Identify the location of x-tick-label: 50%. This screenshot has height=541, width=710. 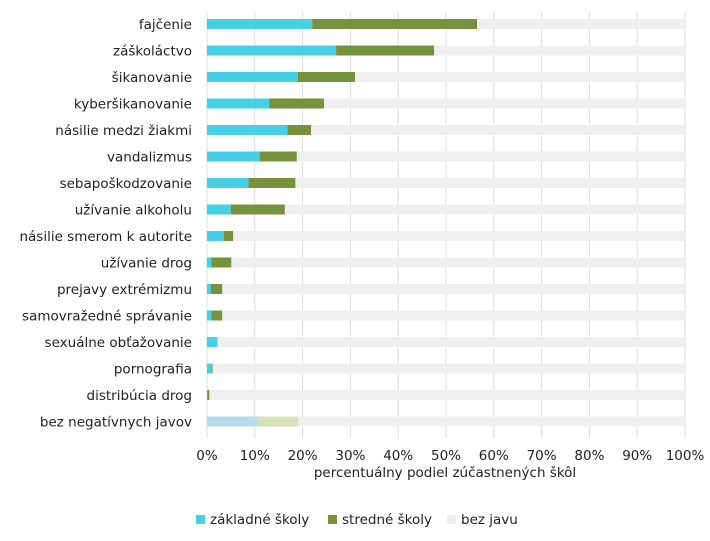
(446, 456).